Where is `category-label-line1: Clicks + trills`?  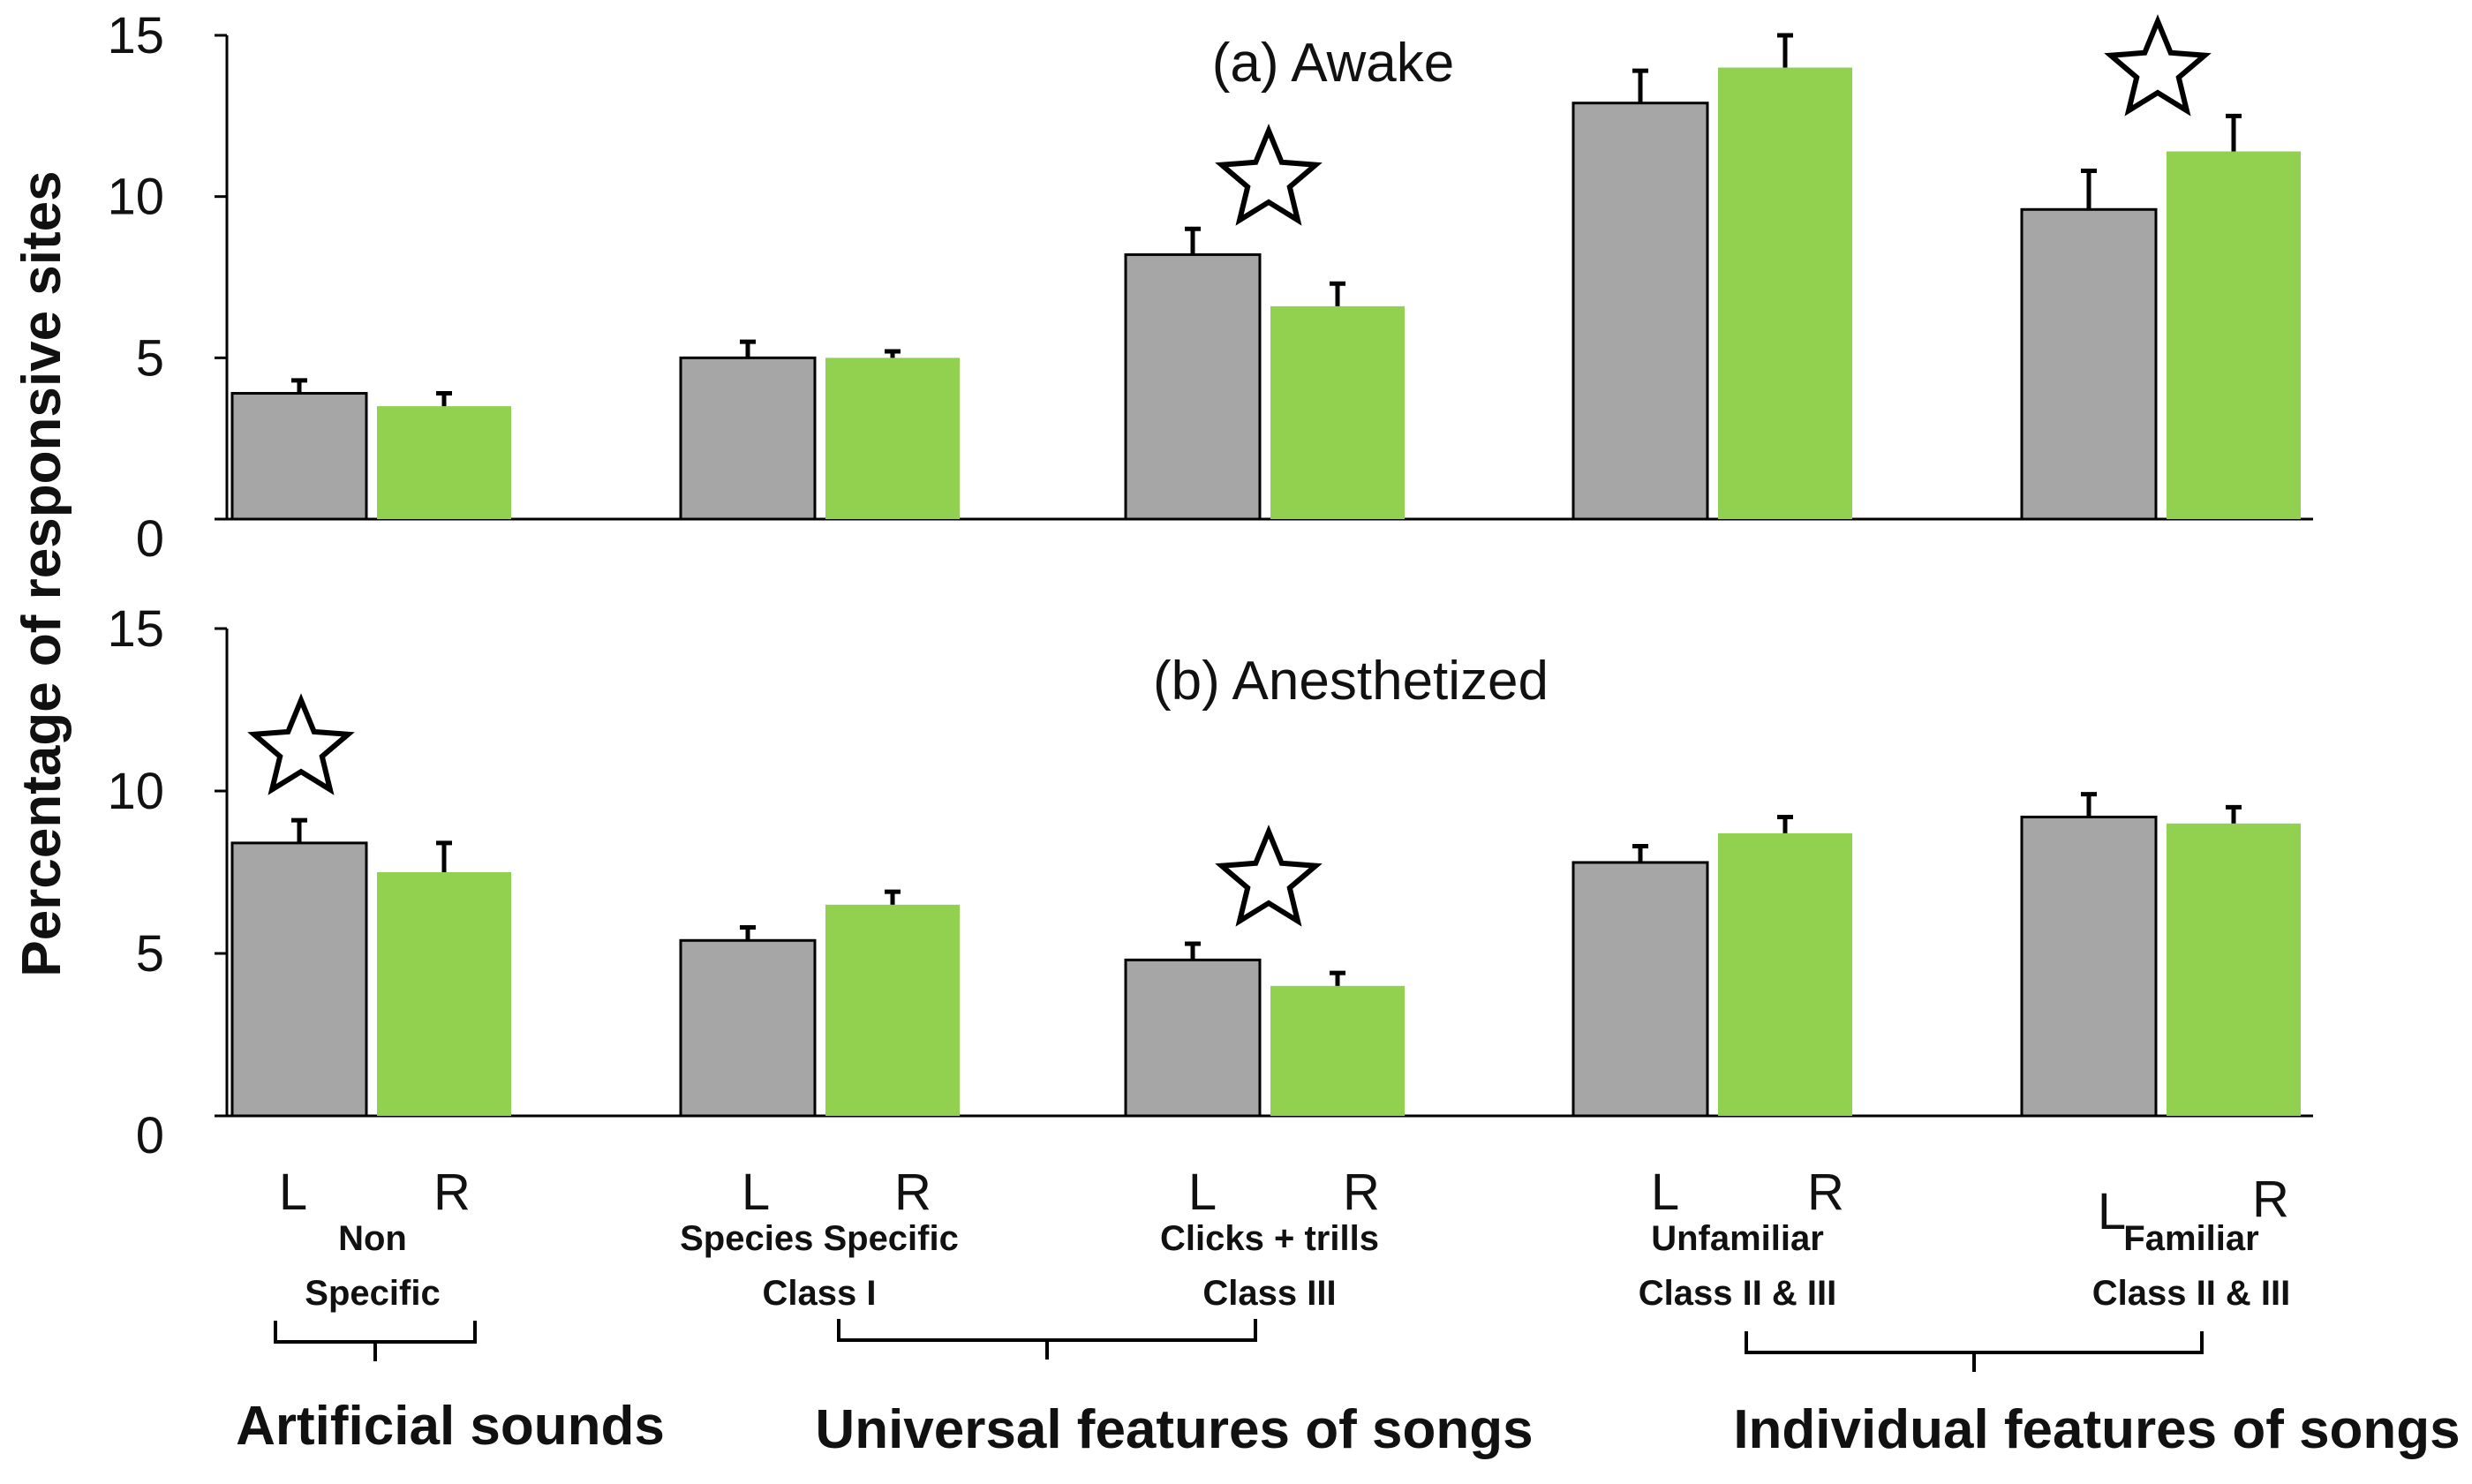 category-label-line1: Clicks + trills is located at coordinates (1270, 1238).